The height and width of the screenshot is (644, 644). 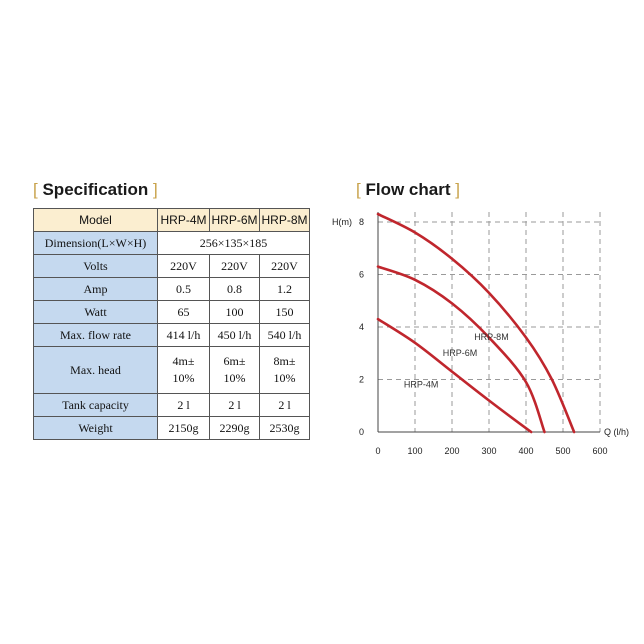 What do you see at coordinates (342, 222) in the screenshot?
I see `y-axis-label: H(m)` at bounding box center [342, 222].